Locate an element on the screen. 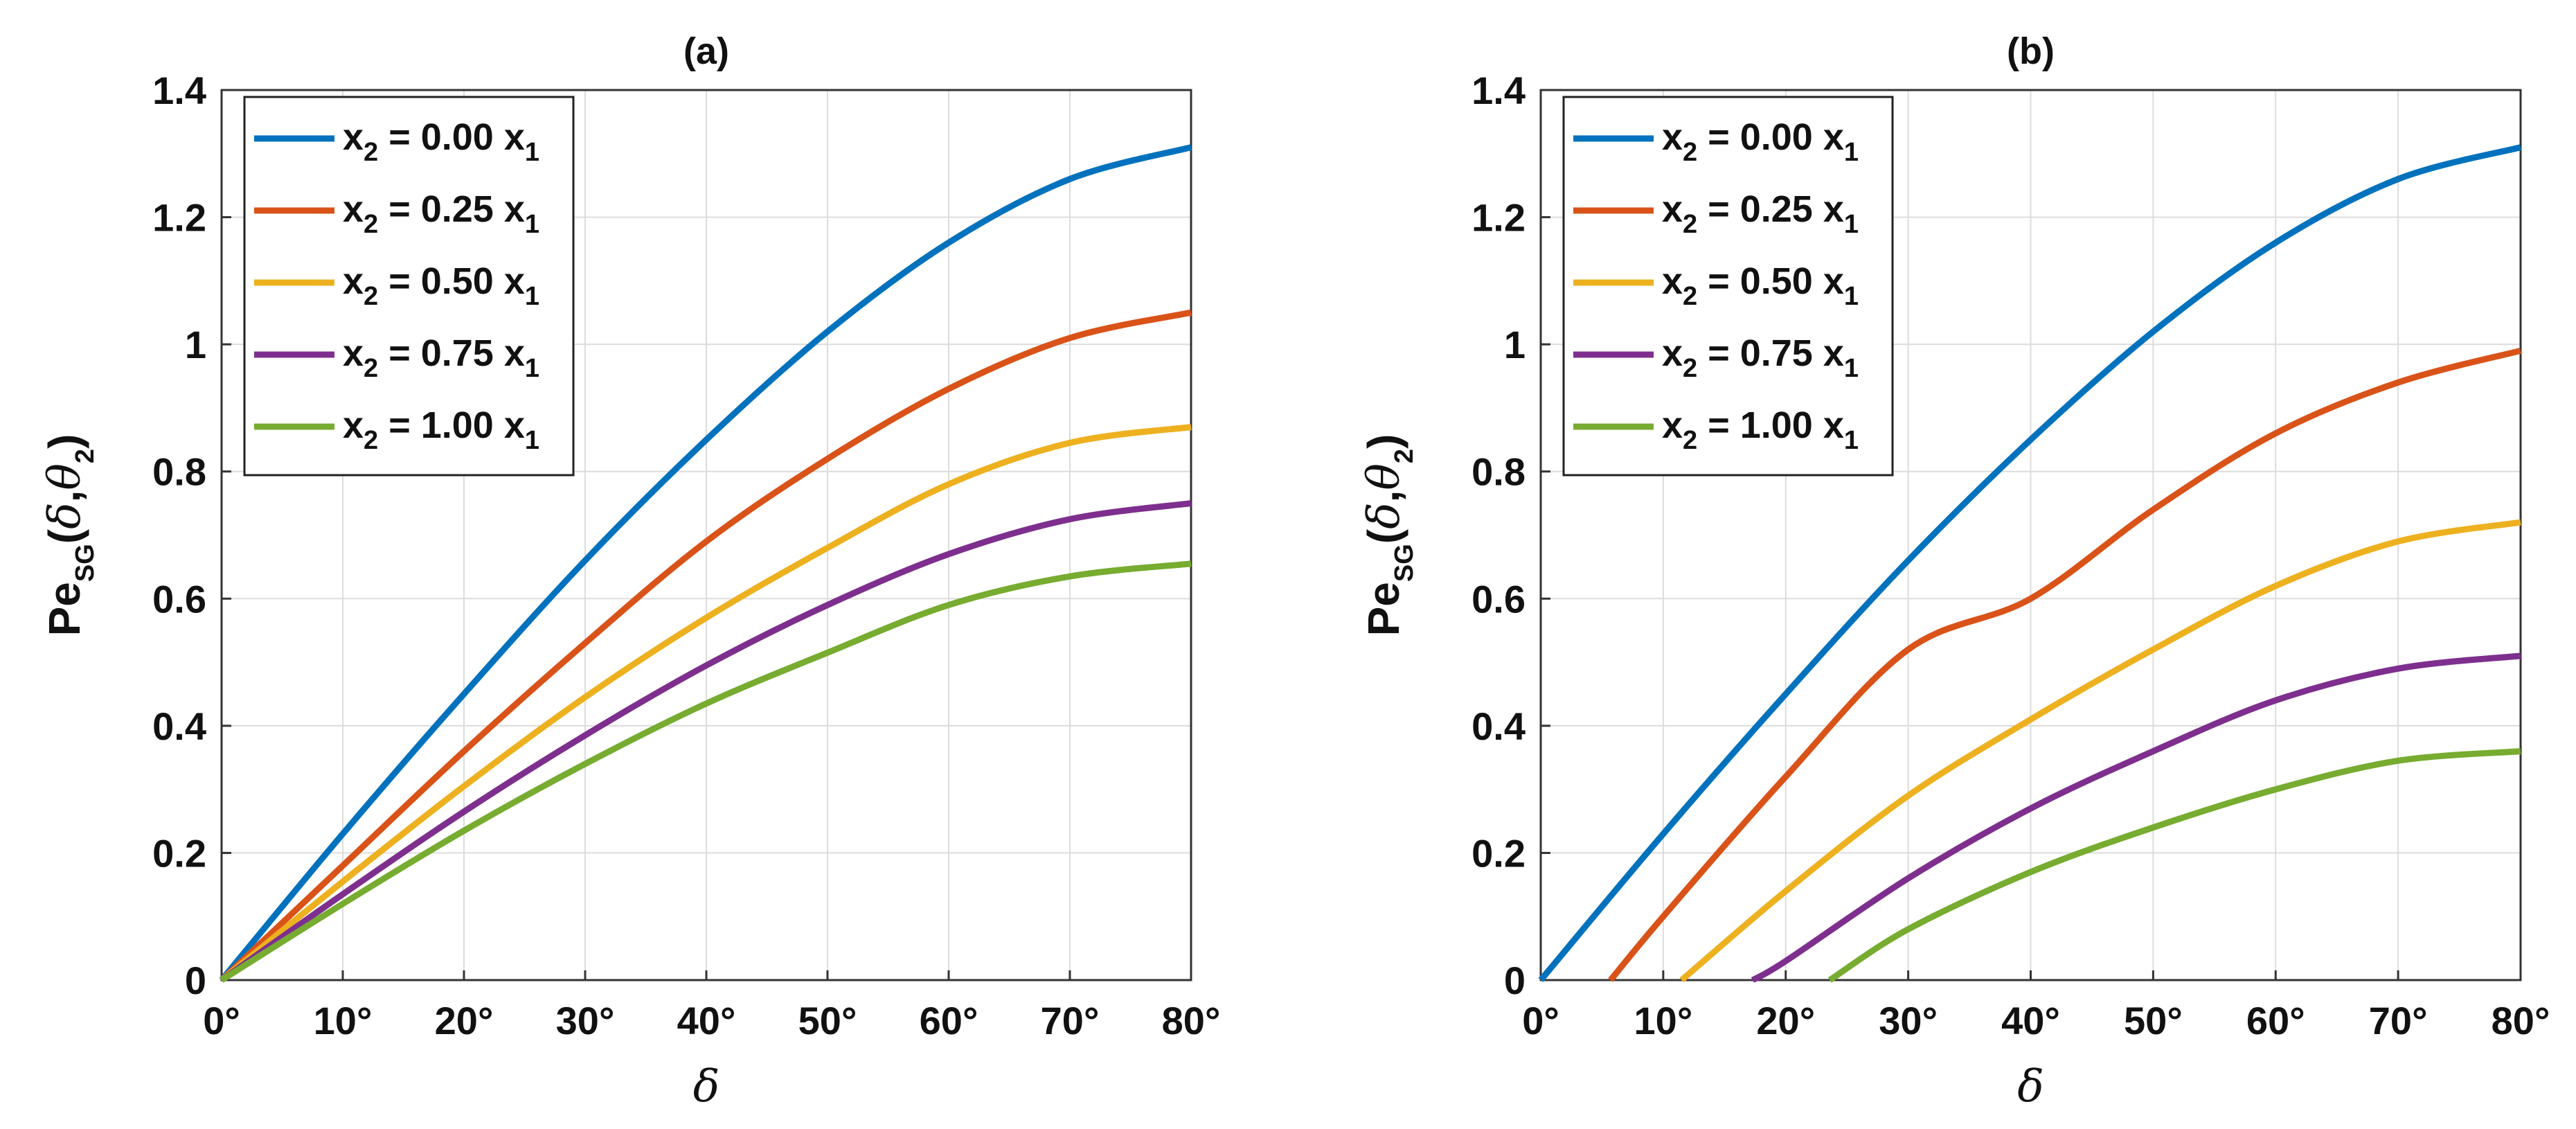  chart-title: (a) is located at coordinates (706, 51).